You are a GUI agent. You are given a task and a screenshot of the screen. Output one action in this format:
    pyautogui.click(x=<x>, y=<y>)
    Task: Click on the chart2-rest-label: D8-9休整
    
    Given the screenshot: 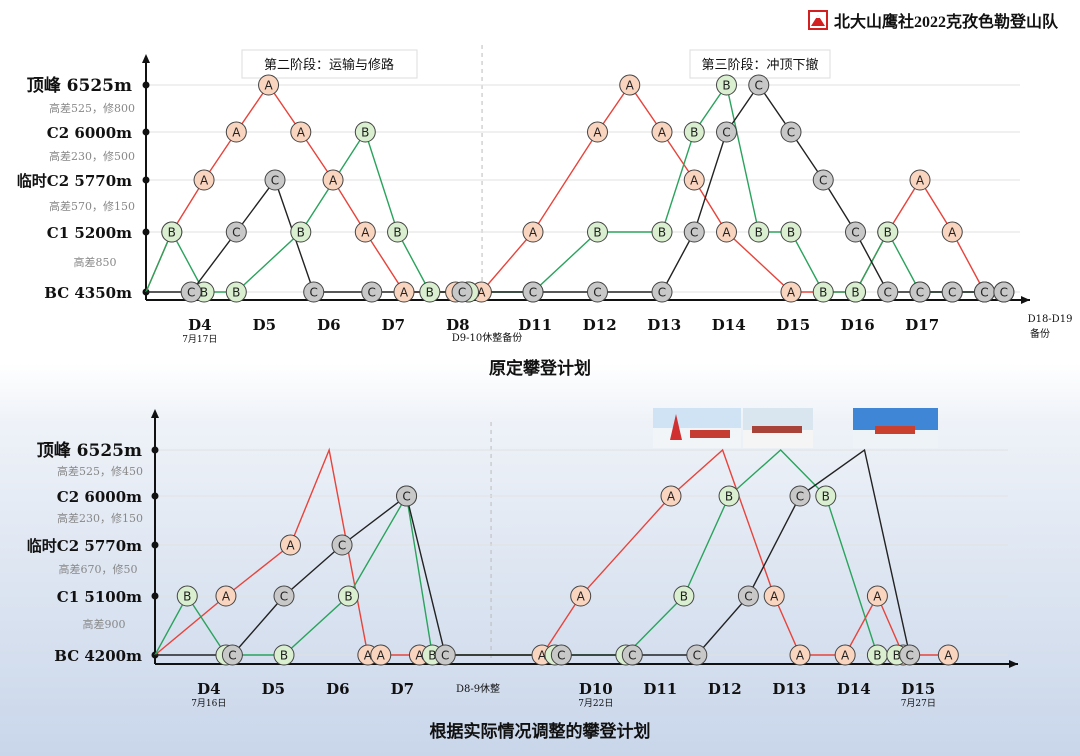 What is the action you would take?
    pyautogui.click(x=478, y=688)
    